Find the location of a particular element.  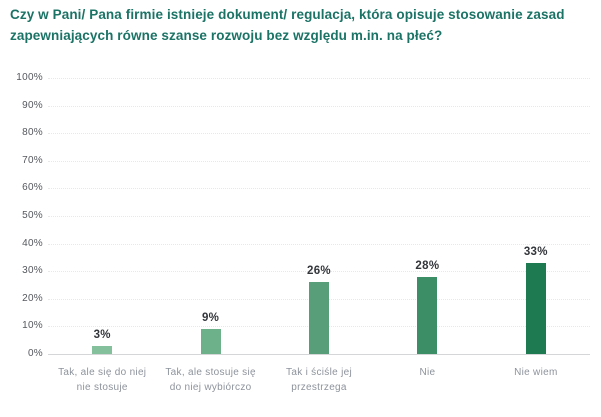

y-tick-label: 90% is located at coordinates (32, 105).